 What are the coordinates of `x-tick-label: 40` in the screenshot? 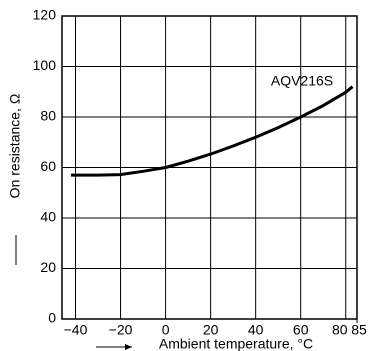 It's located at (256, 330).